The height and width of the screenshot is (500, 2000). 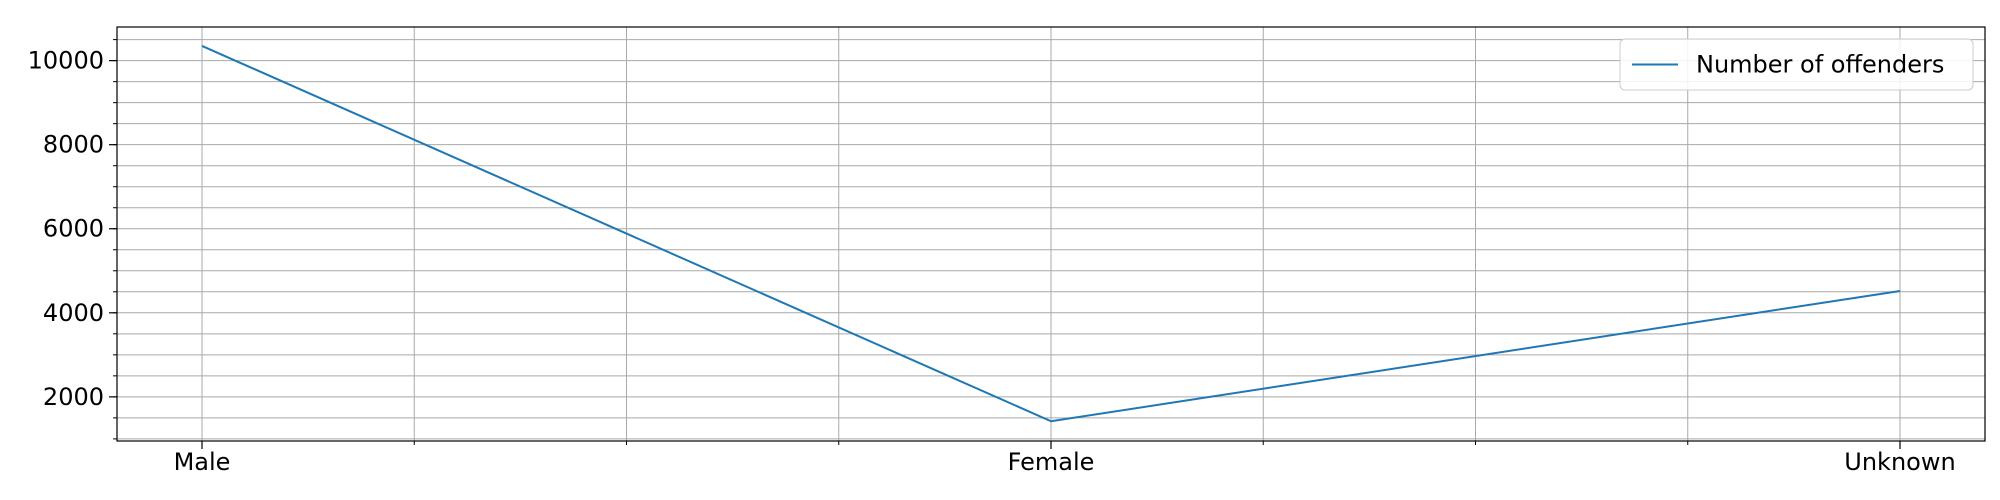 I want to click on legend-box, so click(x=1796, y=64).